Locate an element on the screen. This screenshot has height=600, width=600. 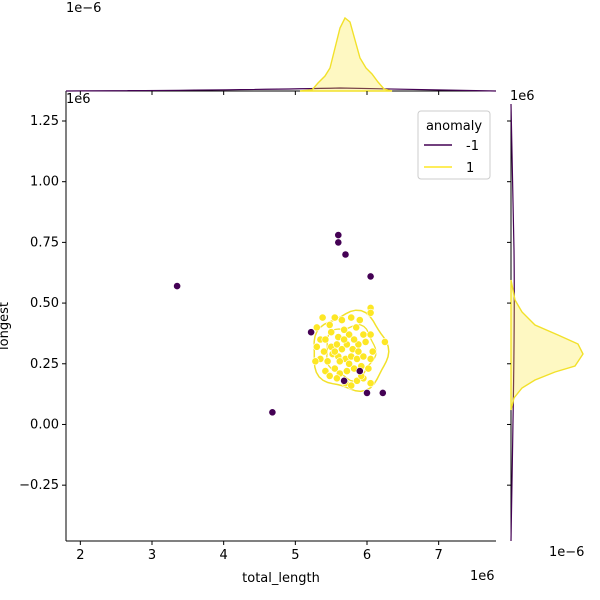
top-marginal-density-anomaly-neg is located at coordinates (281, 89).